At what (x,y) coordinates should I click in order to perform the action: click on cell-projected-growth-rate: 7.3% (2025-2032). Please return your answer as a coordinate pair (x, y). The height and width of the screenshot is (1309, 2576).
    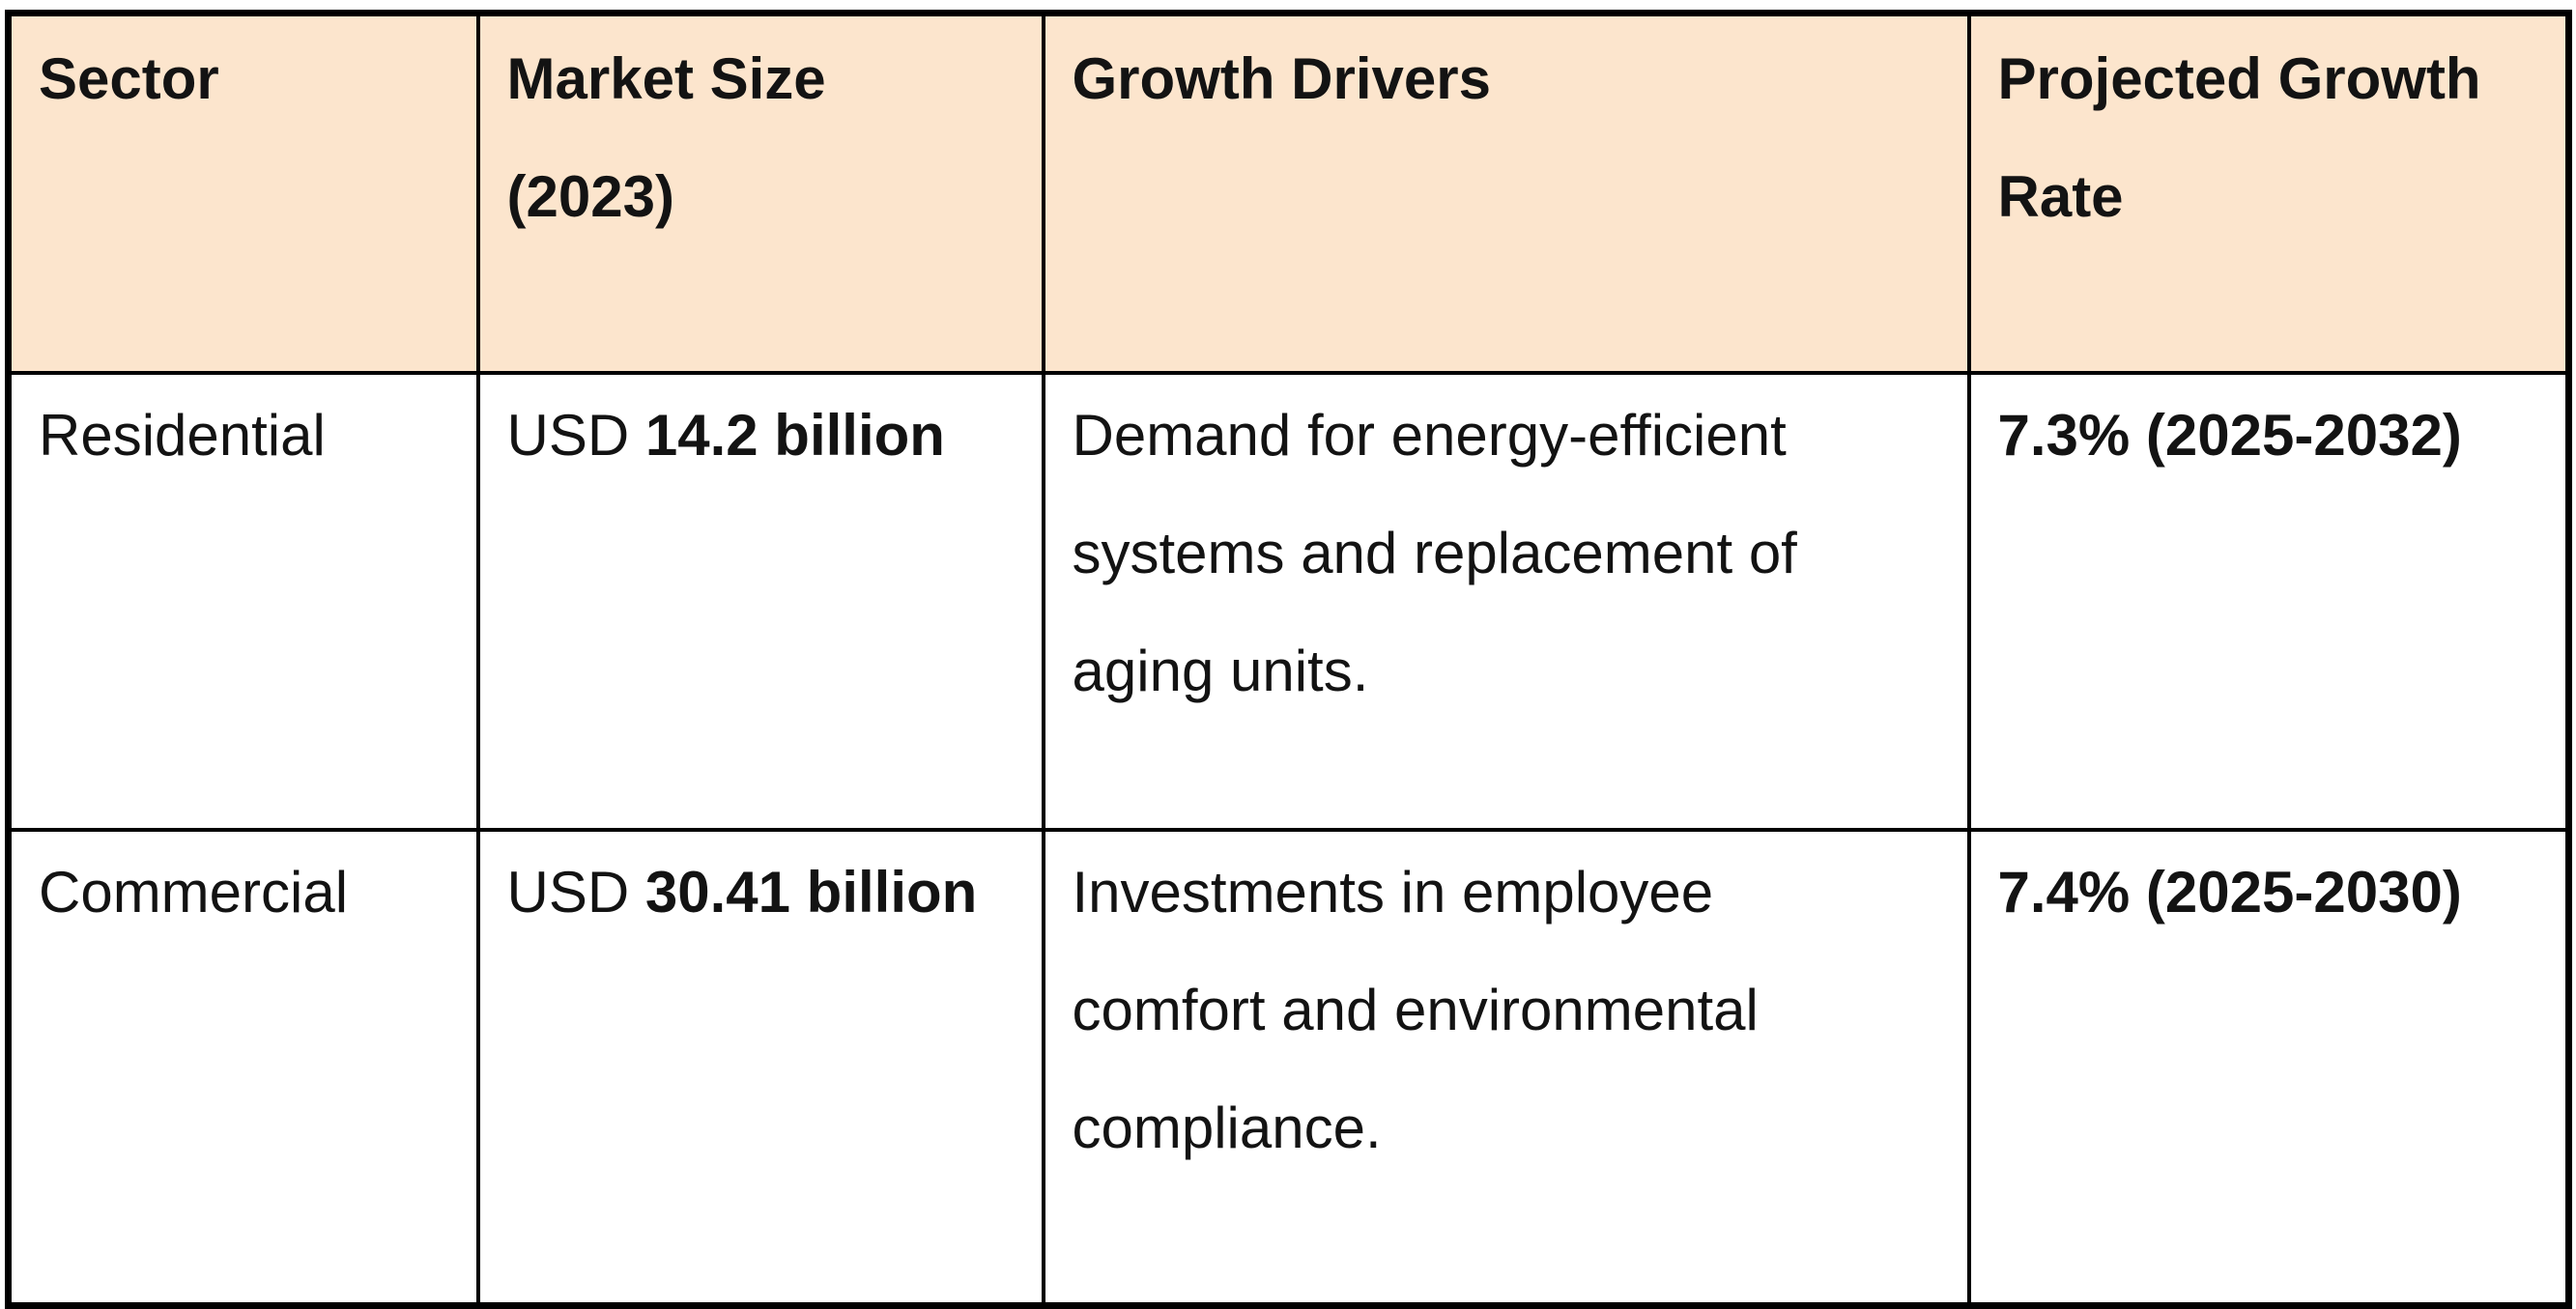
    Looking at the image, I should click on (2269, 601).